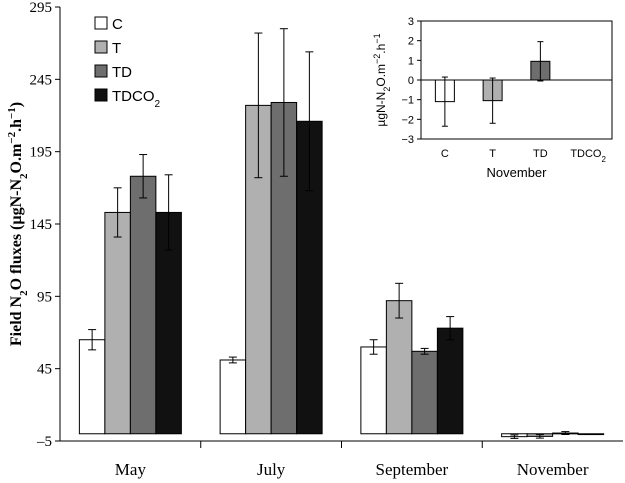 This screenshot has width=625, height=483. Describe the element at coordinates (407, 140) in the screenshot. I see `inset-y-tick-label: −3` at that location.